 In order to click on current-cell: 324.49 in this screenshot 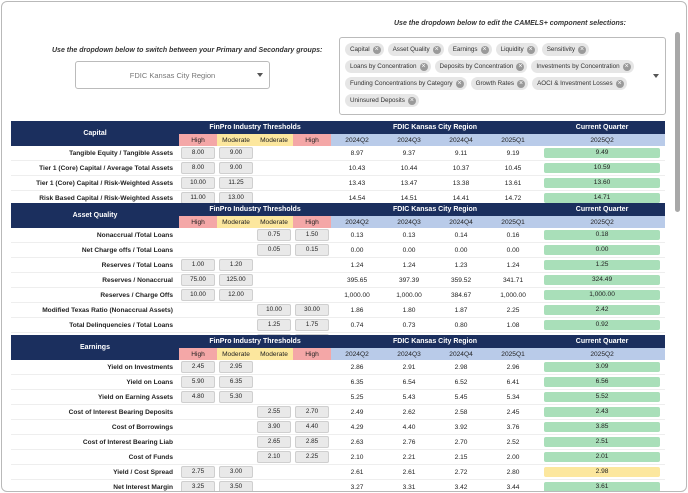, I will do `click(602, 281)`.